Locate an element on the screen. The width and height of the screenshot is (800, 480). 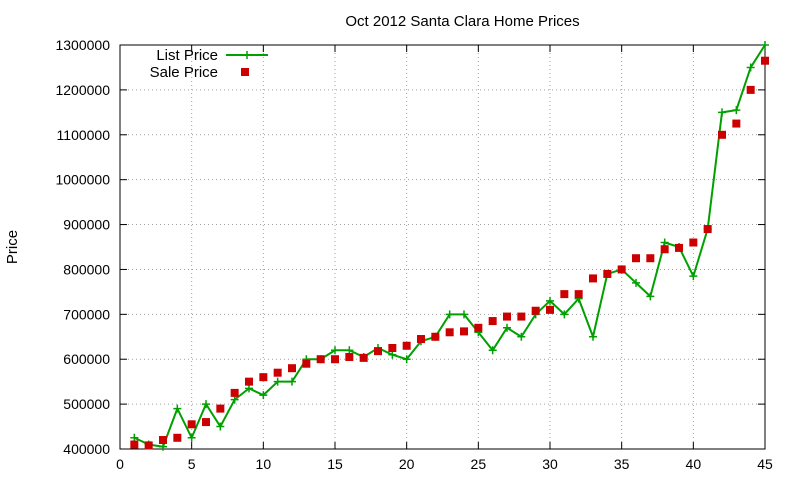
x-tick-label: 10 is located at coordinates (264, 464).